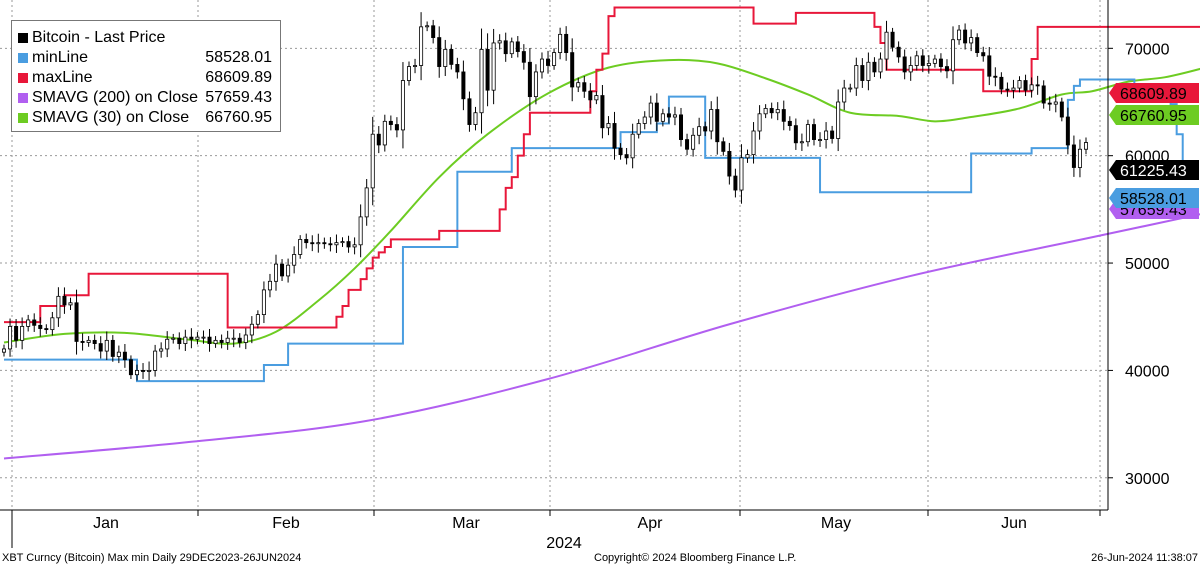 Image resolution: width=1200 pixels, height=566 pixels. Describe the element at coordinates (147, 98) in the screenshot. I see `legend-item: SMAVG (200) on Close 57659.43` at that location.